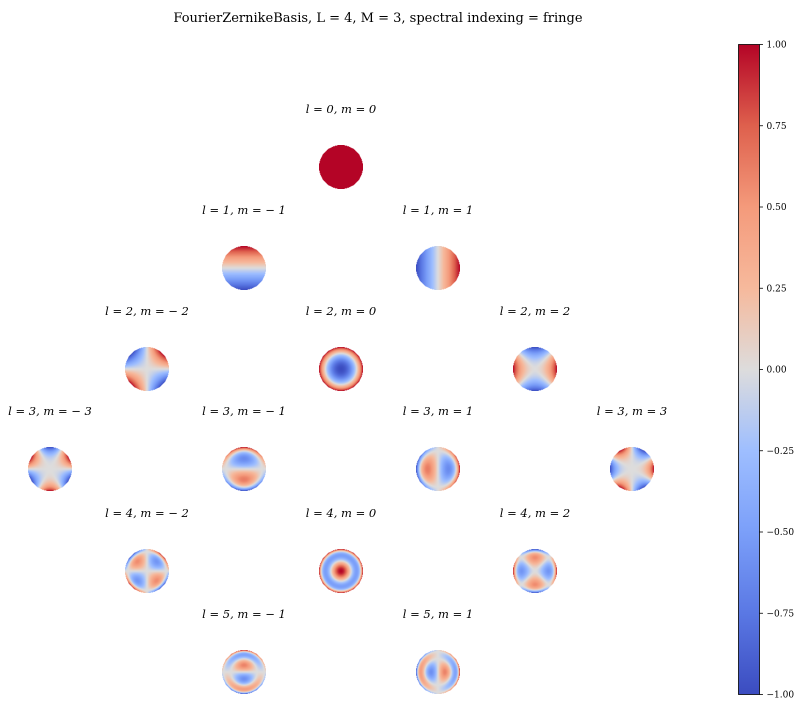 This screenshot has width=805, height=710. Describe the element at coordinates (781, 533) in the screenshot. I see `colorbar-tick-label: −0.50` at that location.